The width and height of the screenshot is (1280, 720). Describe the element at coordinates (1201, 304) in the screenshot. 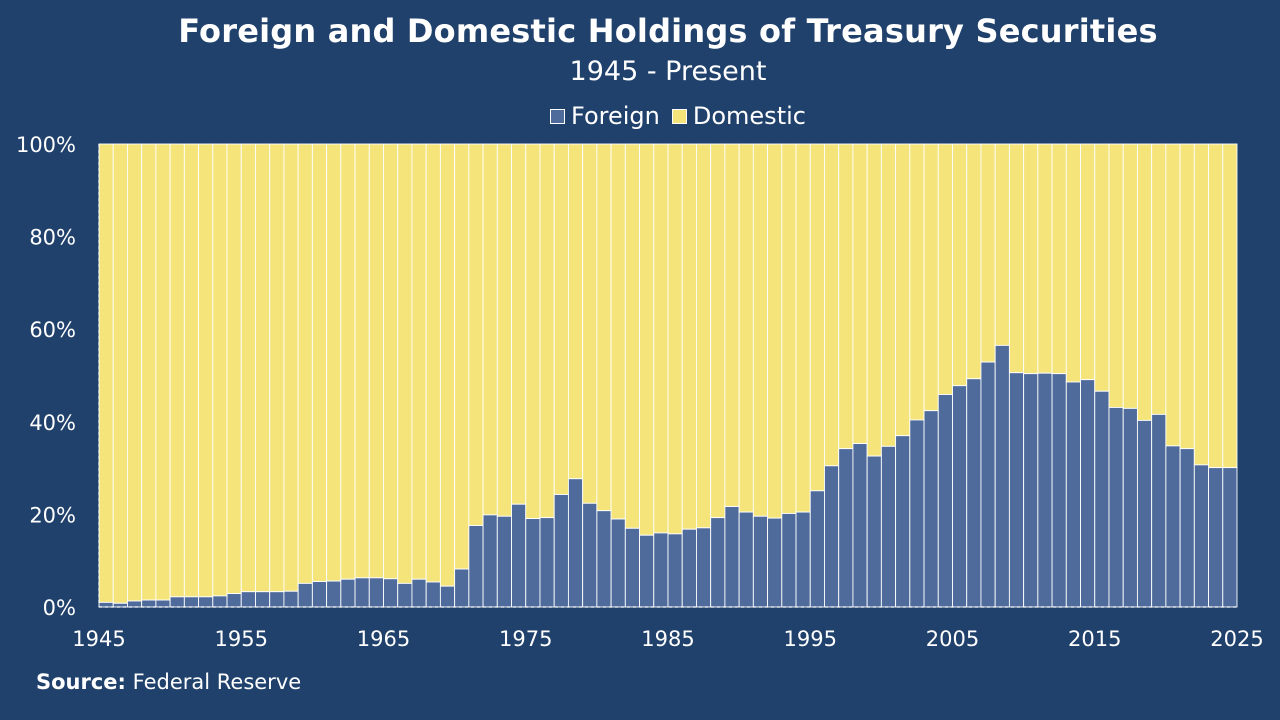

I see `bar-domestic-2022` at that location.